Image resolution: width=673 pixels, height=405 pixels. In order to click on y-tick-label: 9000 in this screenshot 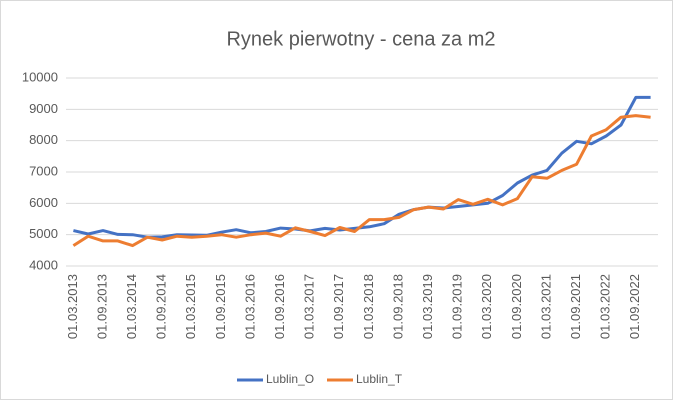, I will do `click(43, 108)`.